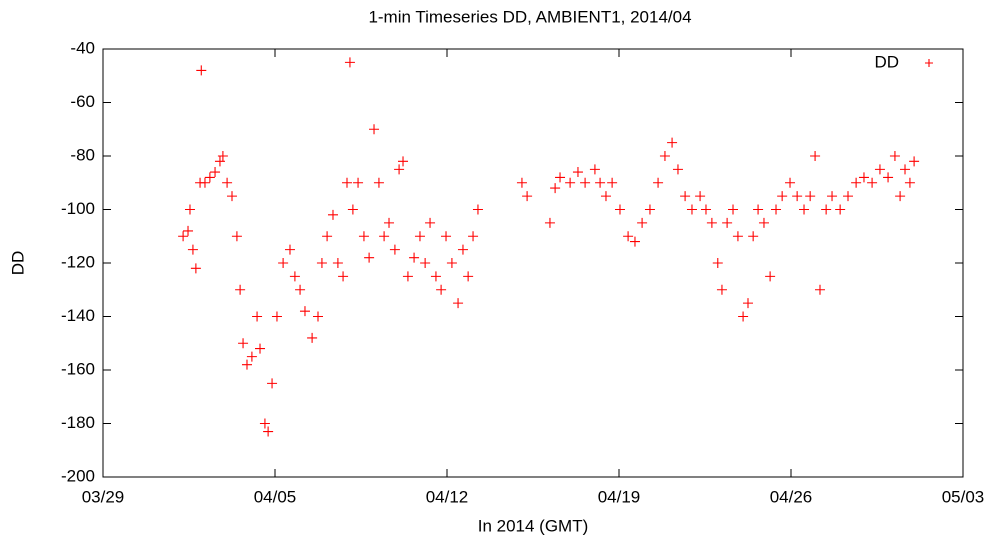 The image size is (998, 552). What do you see at coordinates (447, 496) in the screenshot?
I see `x-tick-label: 04/12` at bounding box center [447, 496].